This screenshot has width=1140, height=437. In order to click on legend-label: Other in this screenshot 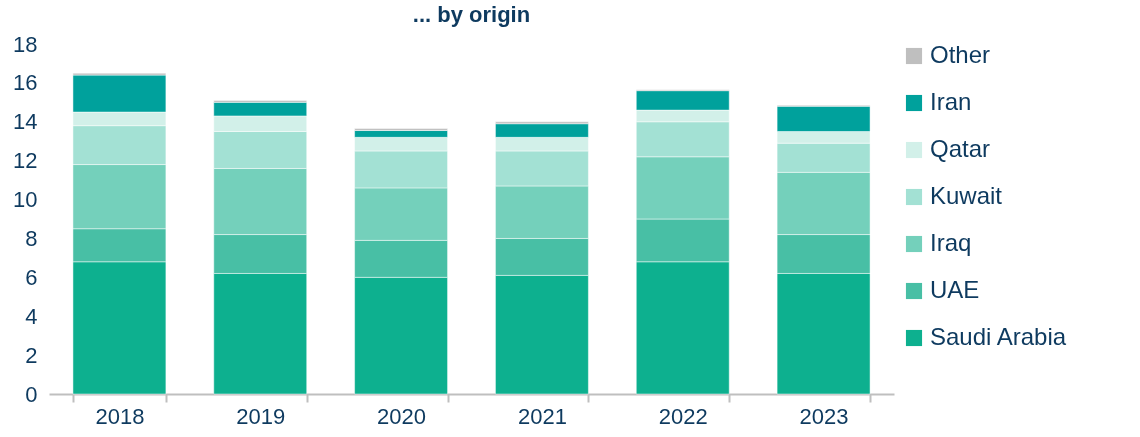, I will do `click(960, 54)`.